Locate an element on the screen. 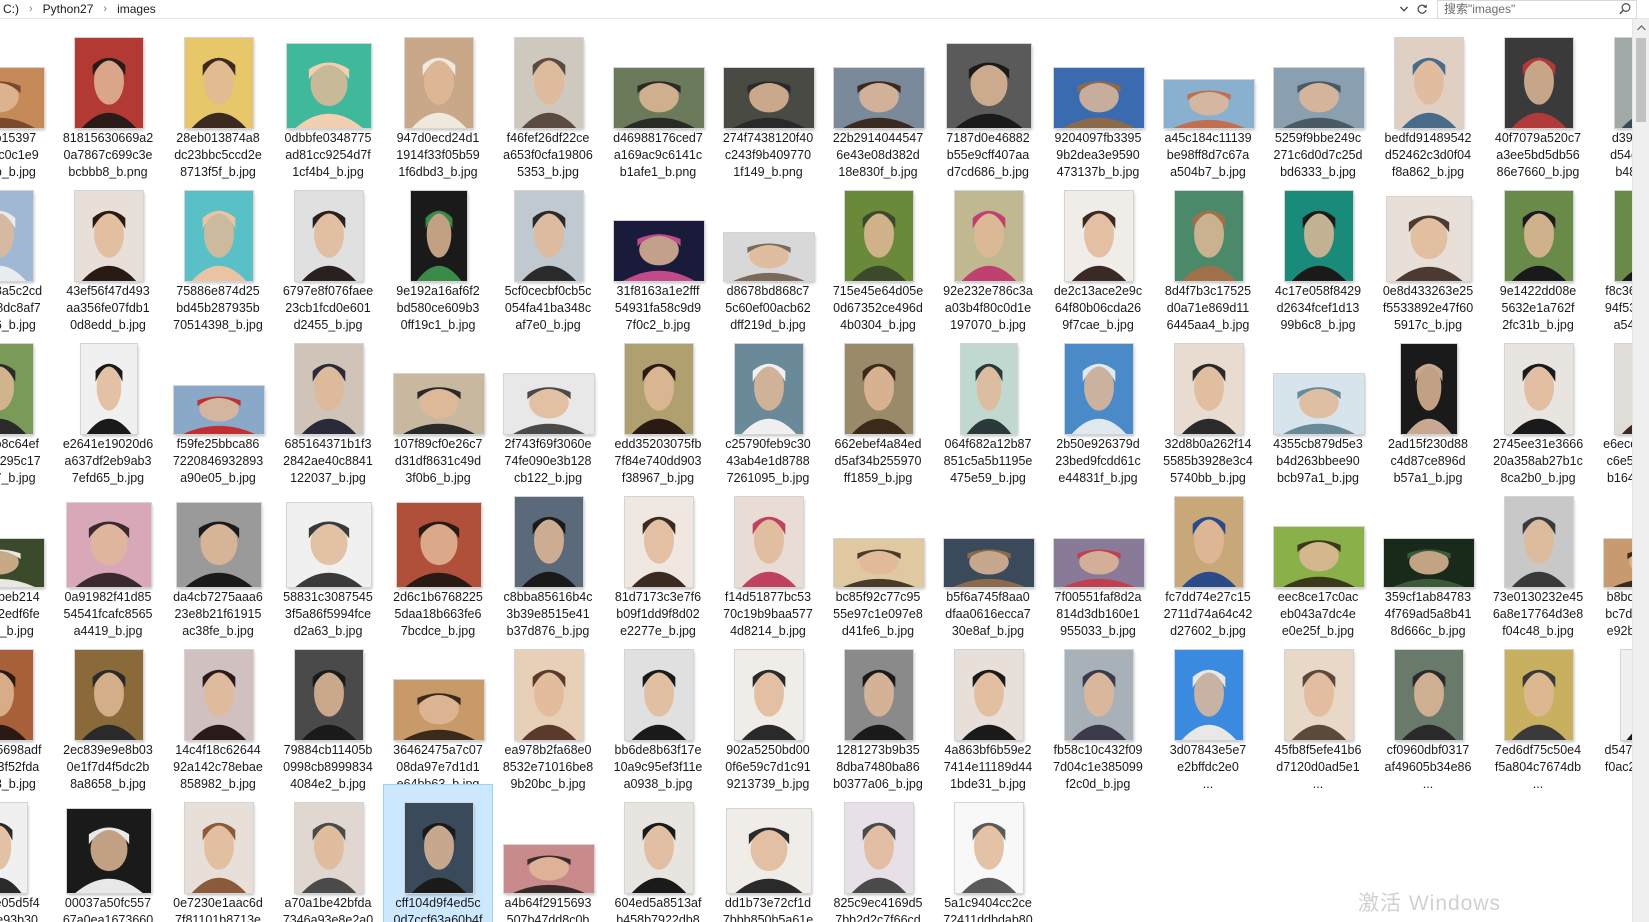 The width and height of the screenshot is (1649, 922). refresh-icon is located at coordinates (1422, 9).